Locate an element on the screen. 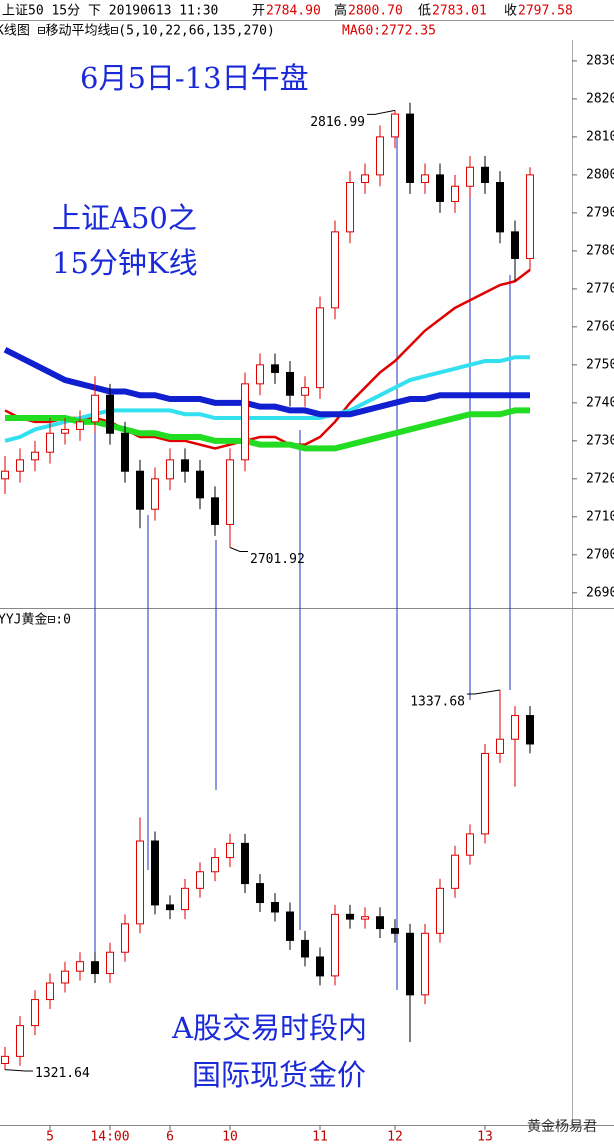 The image size is (614, 1145). price-callout: 1337.68 is located at coordinates (437, 702).